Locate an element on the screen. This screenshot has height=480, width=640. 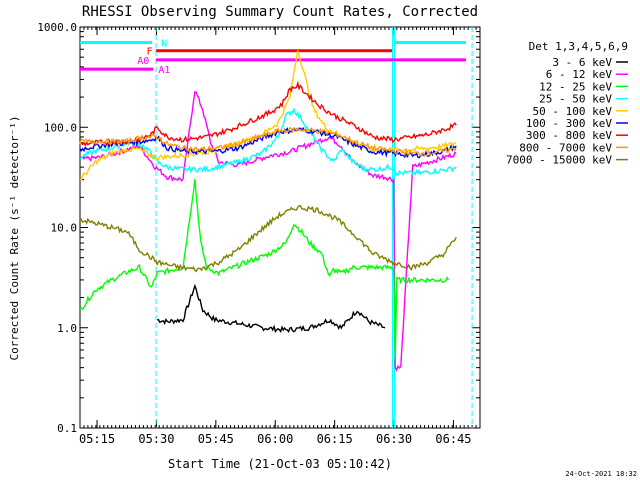
y-axis-label: Corrected Count Rate (s⁻¹ detector⁻¹) is located at coordinates (14, 237).